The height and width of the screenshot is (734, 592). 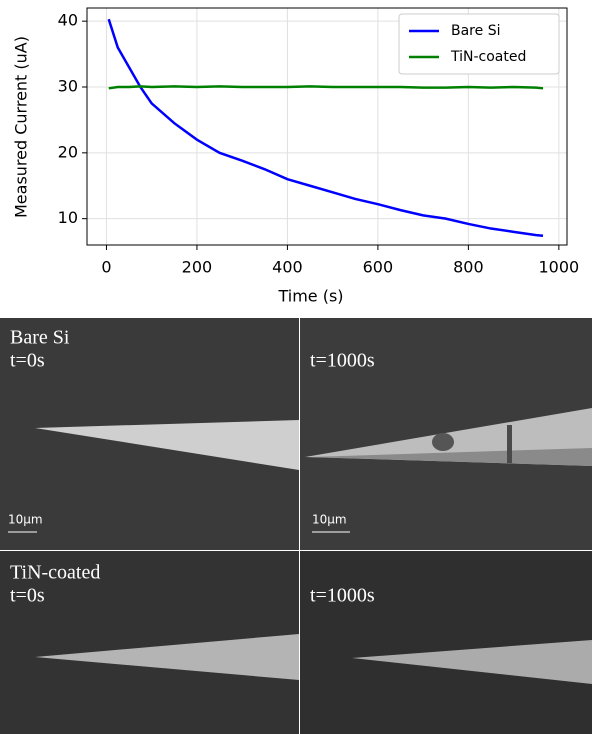 I want to click on x-tick-label: 600, so click(x=378, y=267).